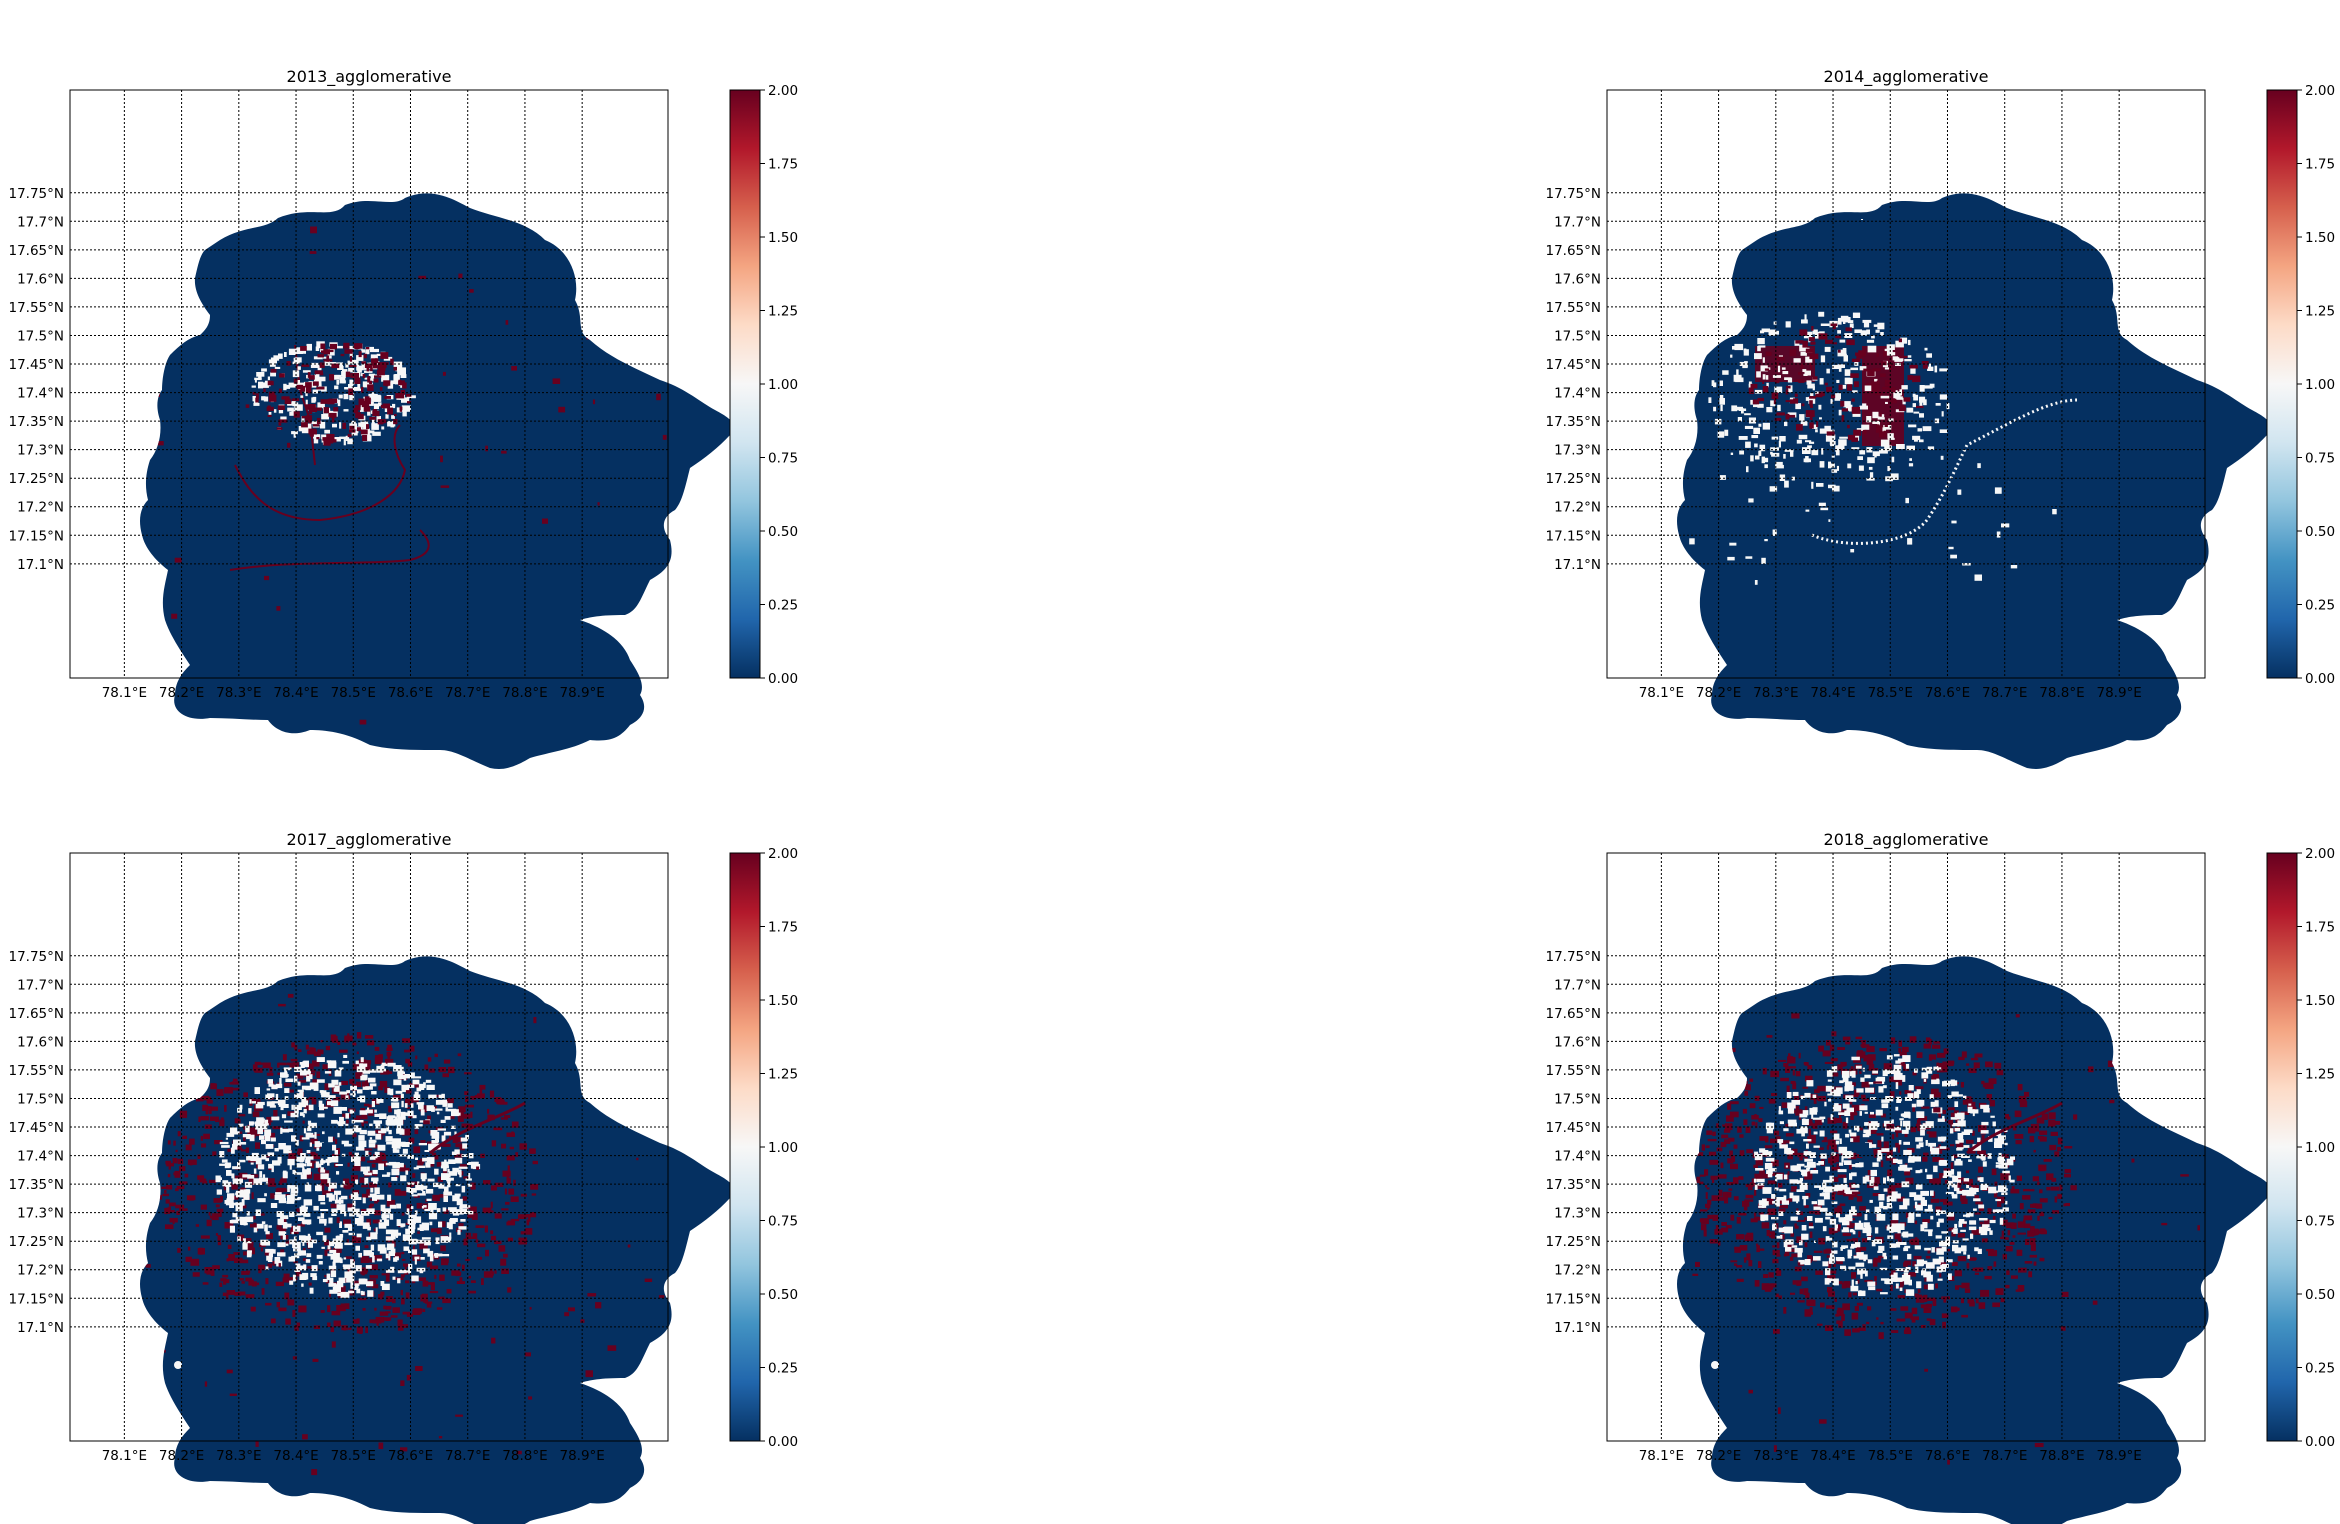 This screenshot has height=1524, width=2340. What do you see at coordinates (1974, 1240) in the screenshot?
I see `classification-map` at bounding box center [1974, 1240].